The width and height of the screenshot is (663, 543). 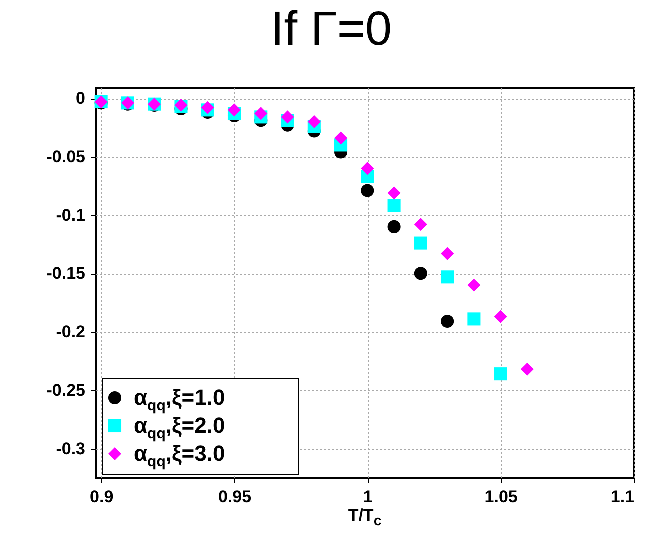 I want to click on x-tick-label: 1, so click(x=368, y=497).